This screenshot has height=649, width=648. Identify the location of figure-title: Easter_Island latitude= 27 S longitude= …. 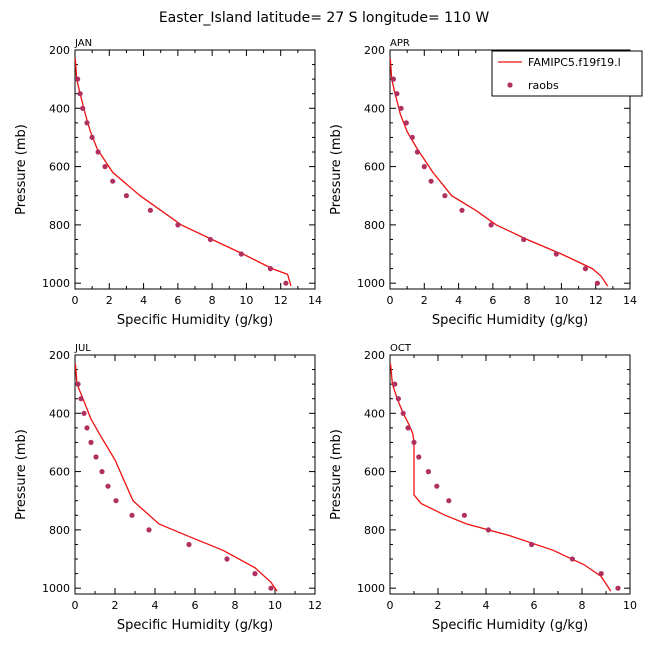
(324, 18).